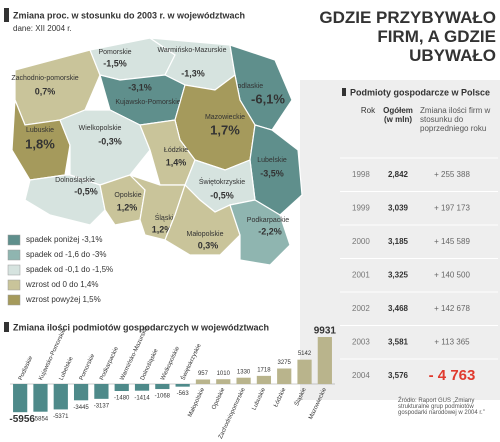 This screenshot has width=500, height=442. Describe the element at coordinates (176, 162) in the screenshot. I see `region-value: 1,4%` at that location.